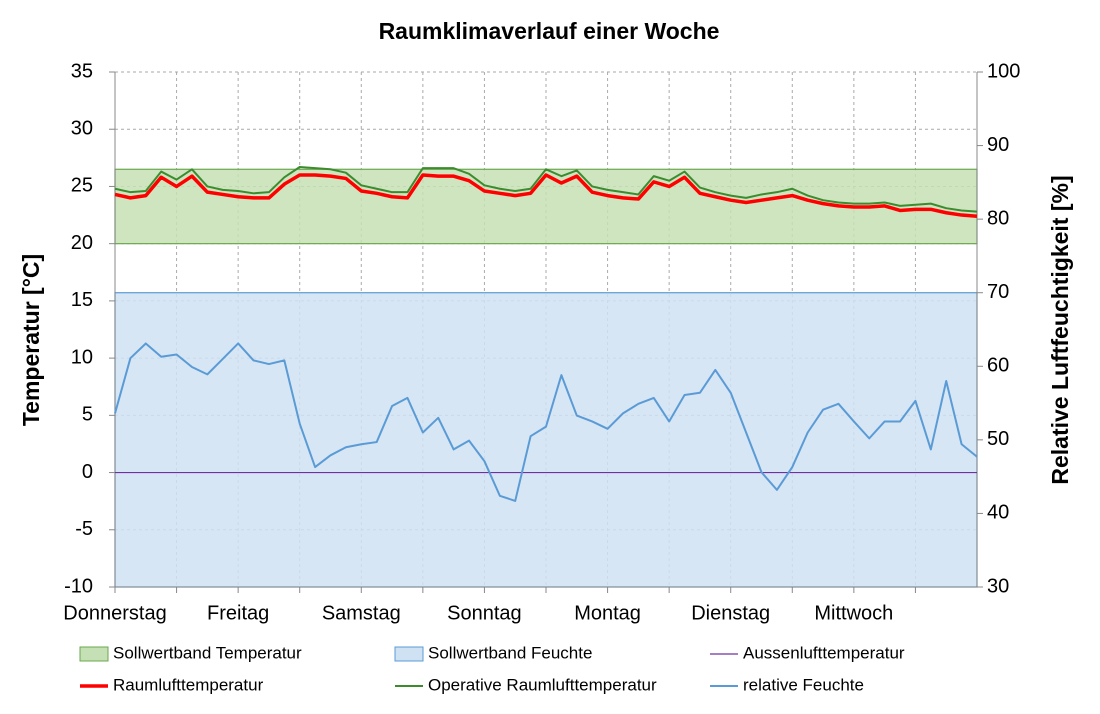 This screenshot has height=714, width=1100. I want to click on legend-label: Sollwertband Temperatur, so click(207, 652).